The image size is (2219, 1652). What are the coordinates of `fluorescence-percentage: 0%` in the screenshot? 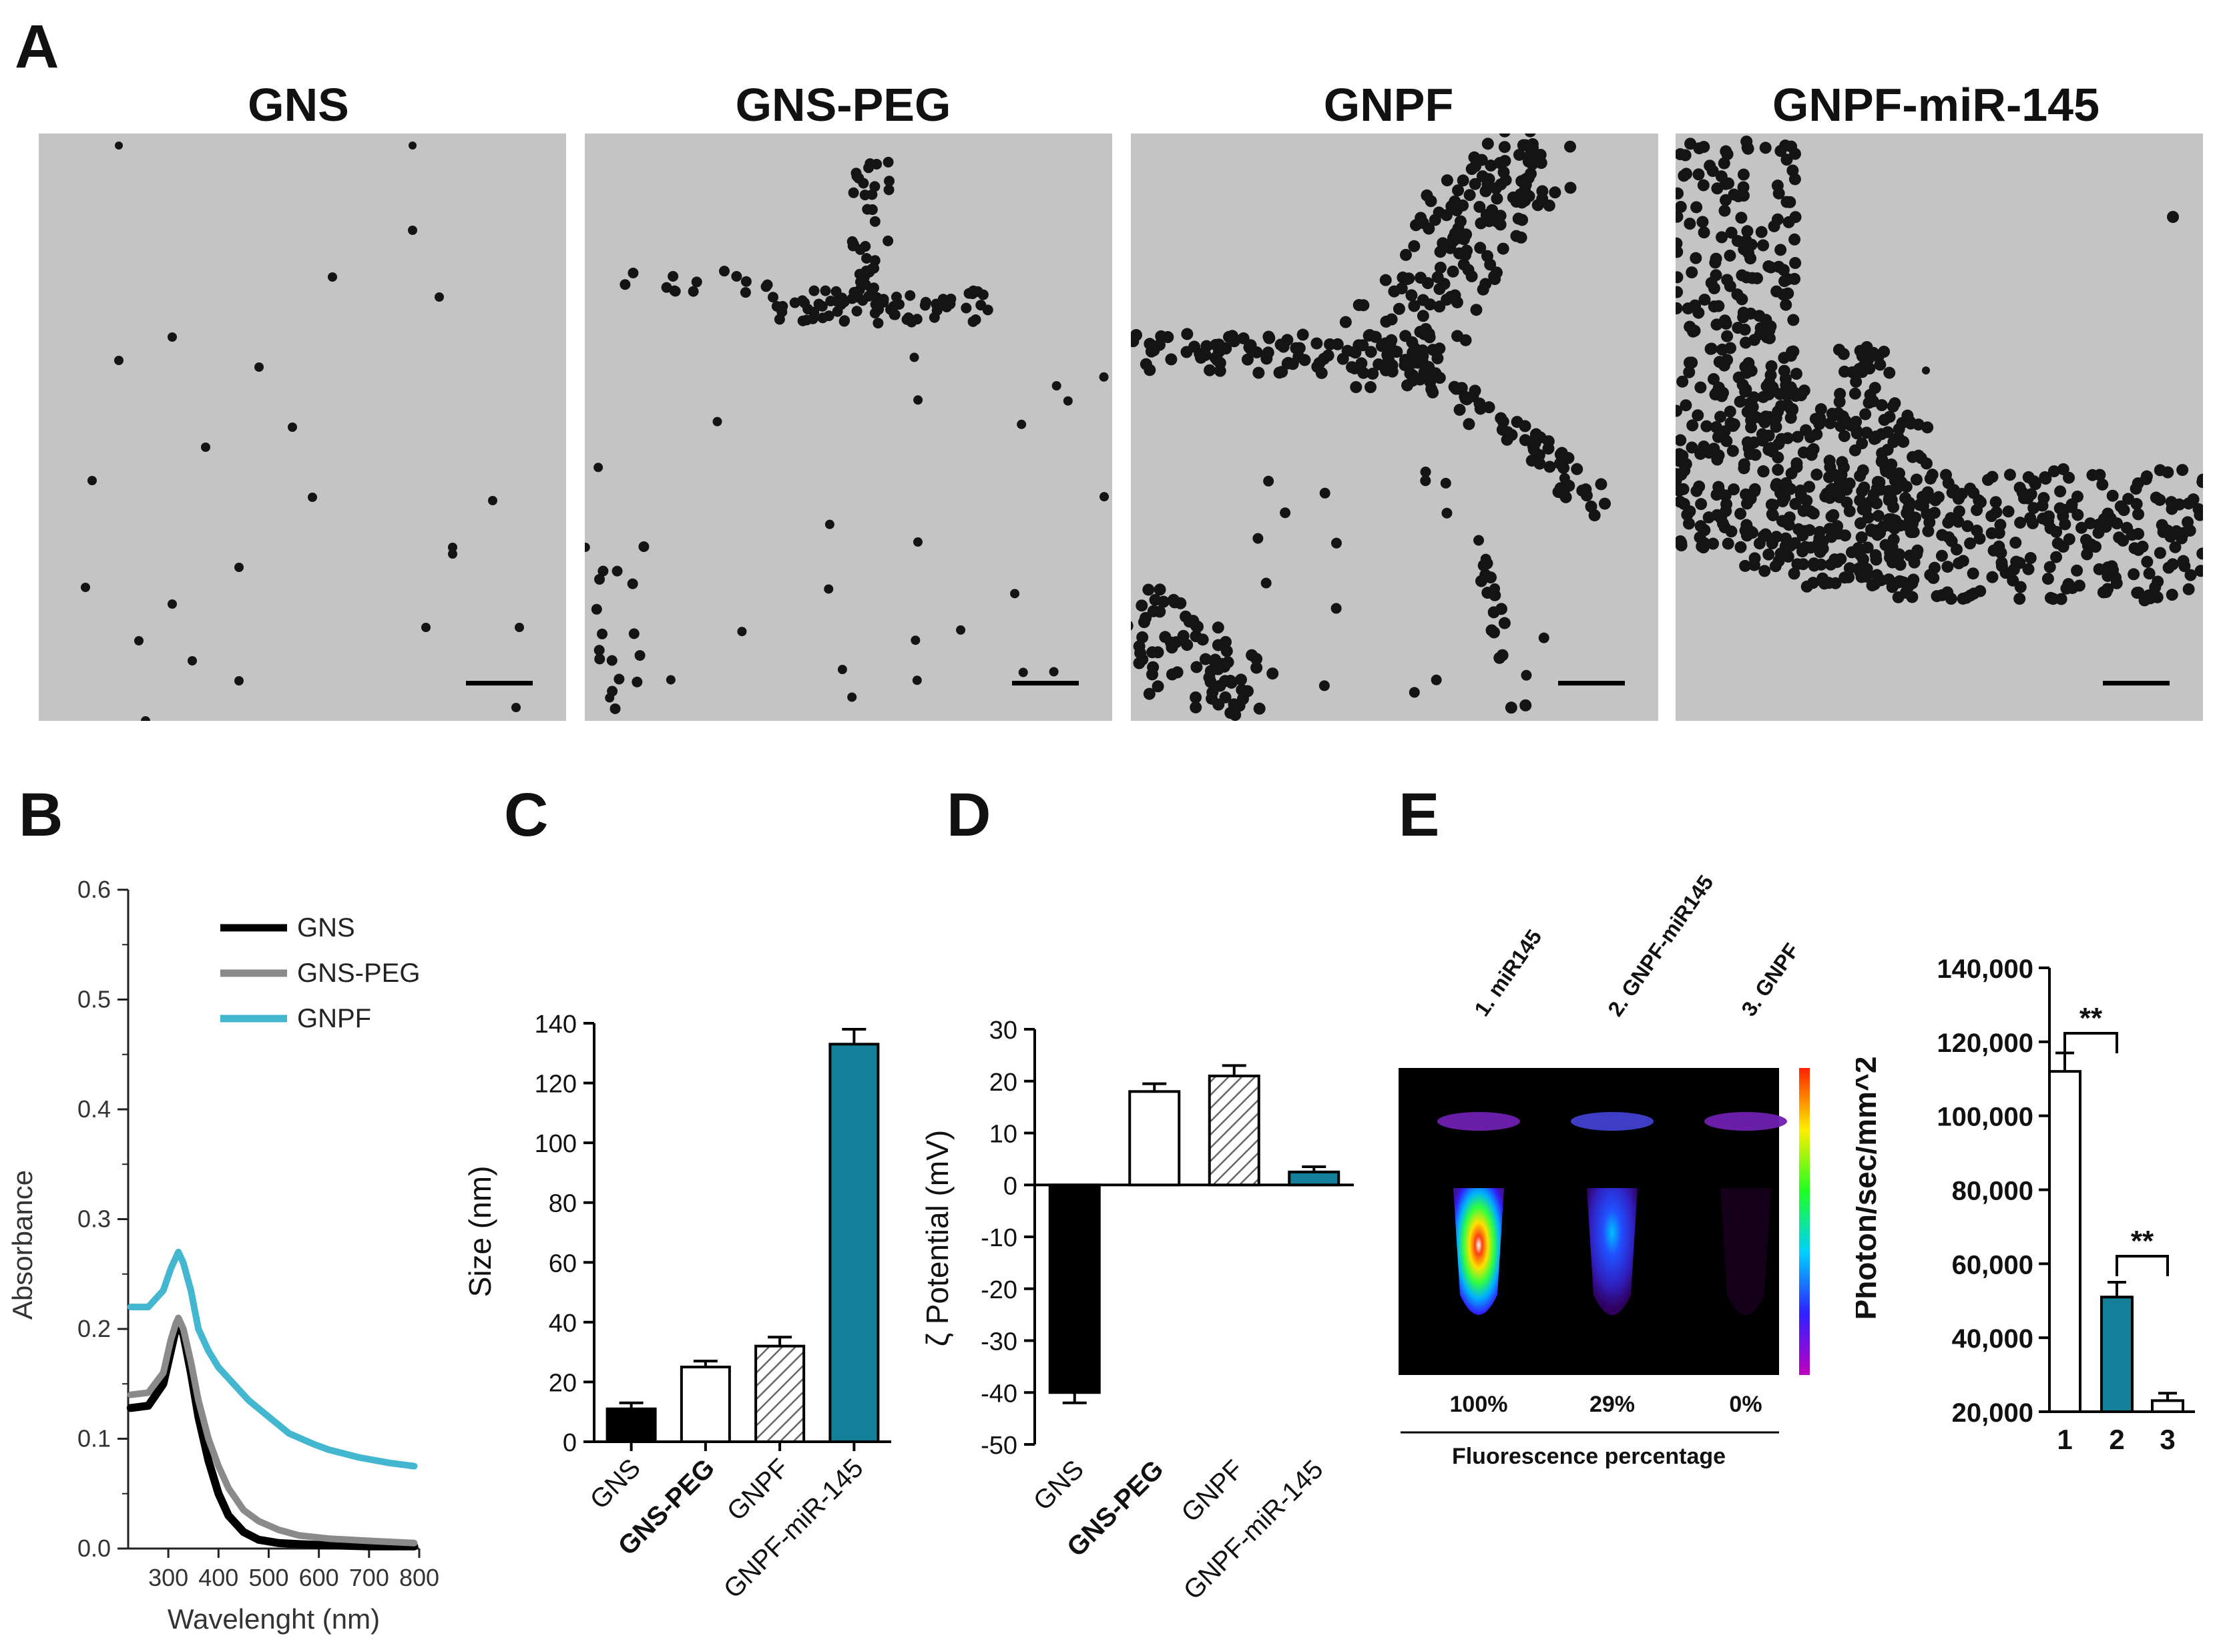 It's located at (1745, 1404).